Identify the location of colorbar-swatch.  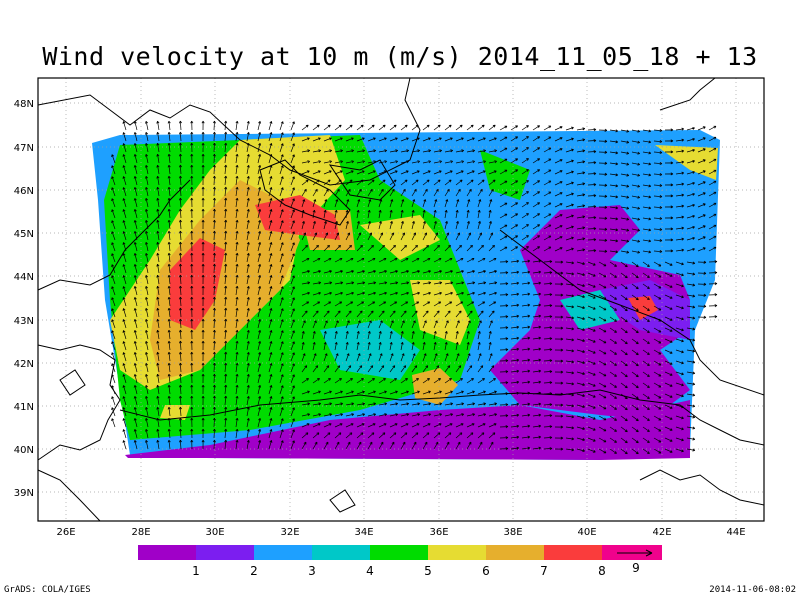
(515, 552).